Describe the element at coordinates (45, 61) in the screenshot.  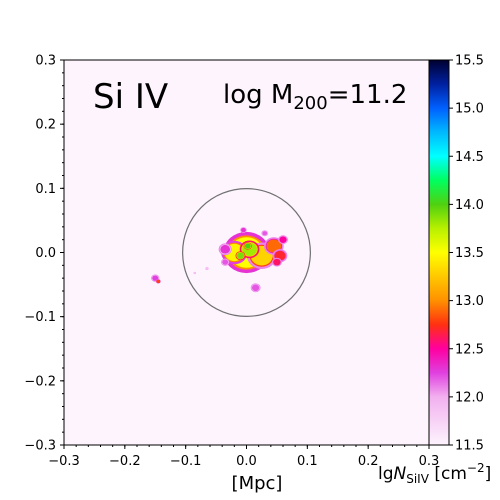
I see `y-tick-label: 0.3` at that location.